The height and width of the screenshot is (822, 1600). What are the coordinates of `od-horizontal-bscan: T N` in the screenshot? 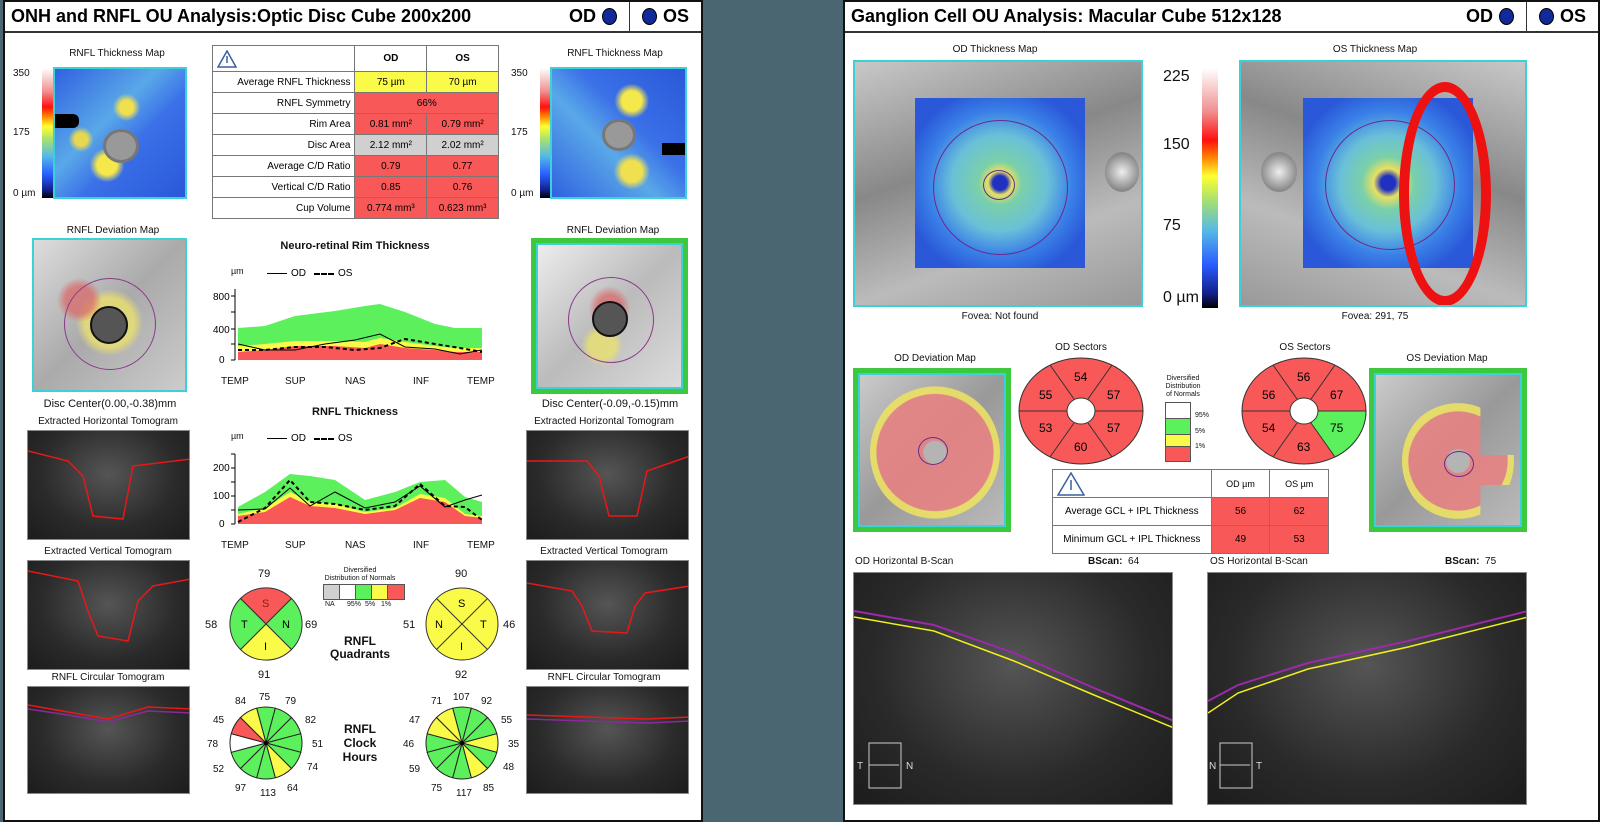 It's located at (1013, 688).